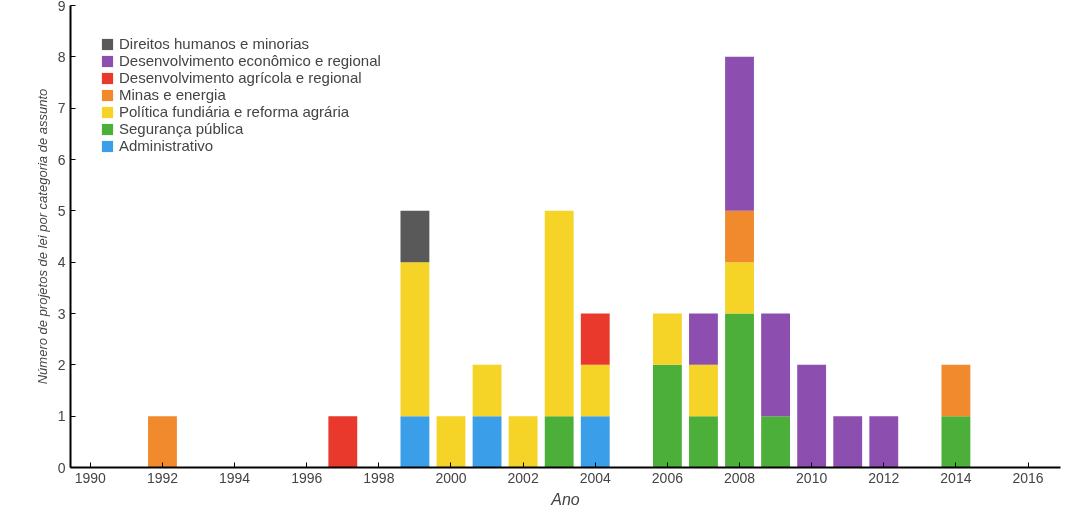 The width and height of the screenshot is (1079, 513). What do you see at coordinates (61, 108) in the screenshot?
I see `y-tick-label: 7` at bounding box center [61, 108].